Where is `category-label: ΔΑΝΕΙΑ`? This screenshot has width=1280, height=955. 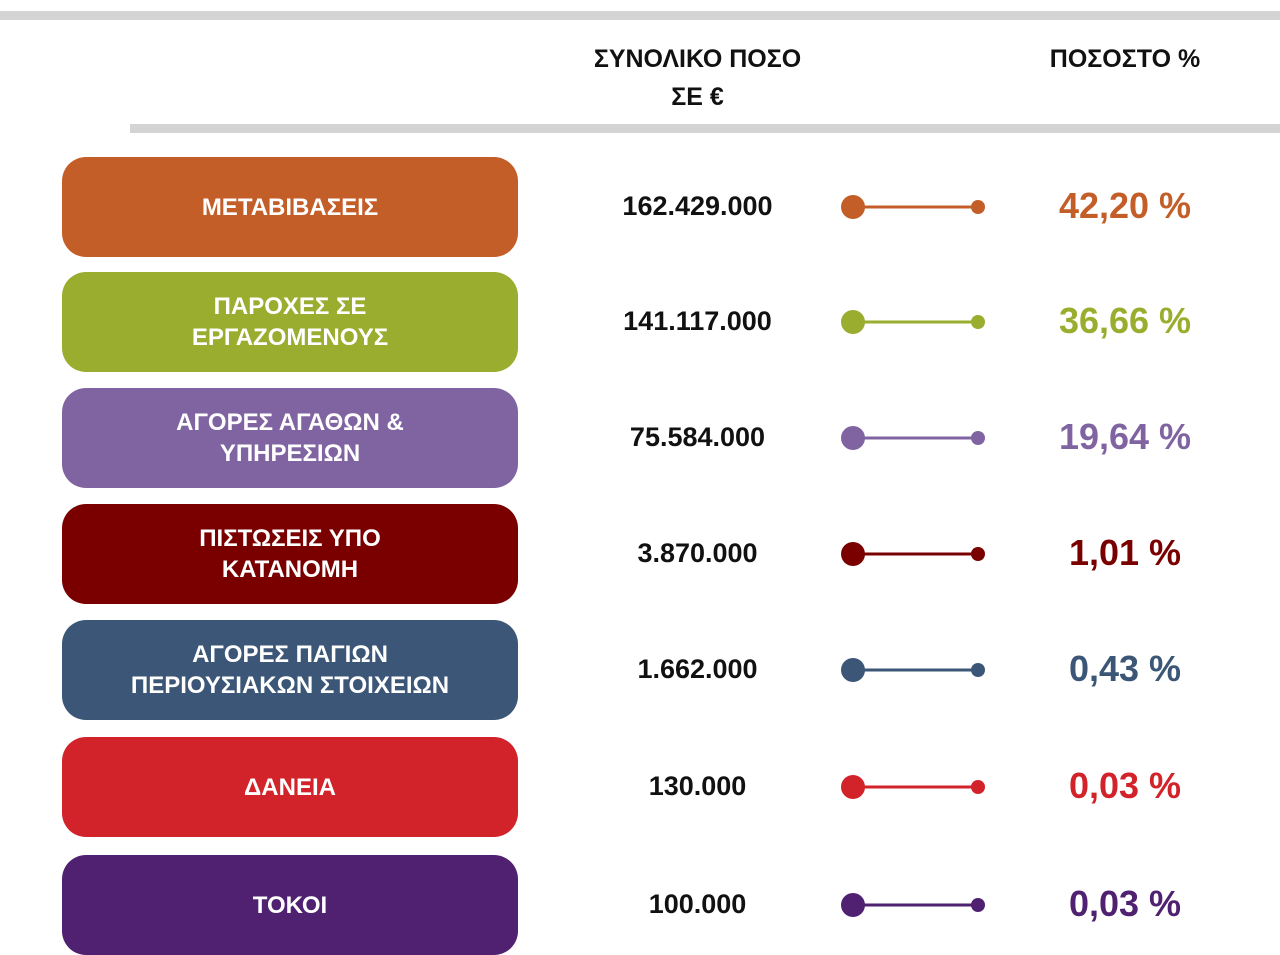
category-label: ΔΑΝΕΙΑ is located at coordinates (290, 787).